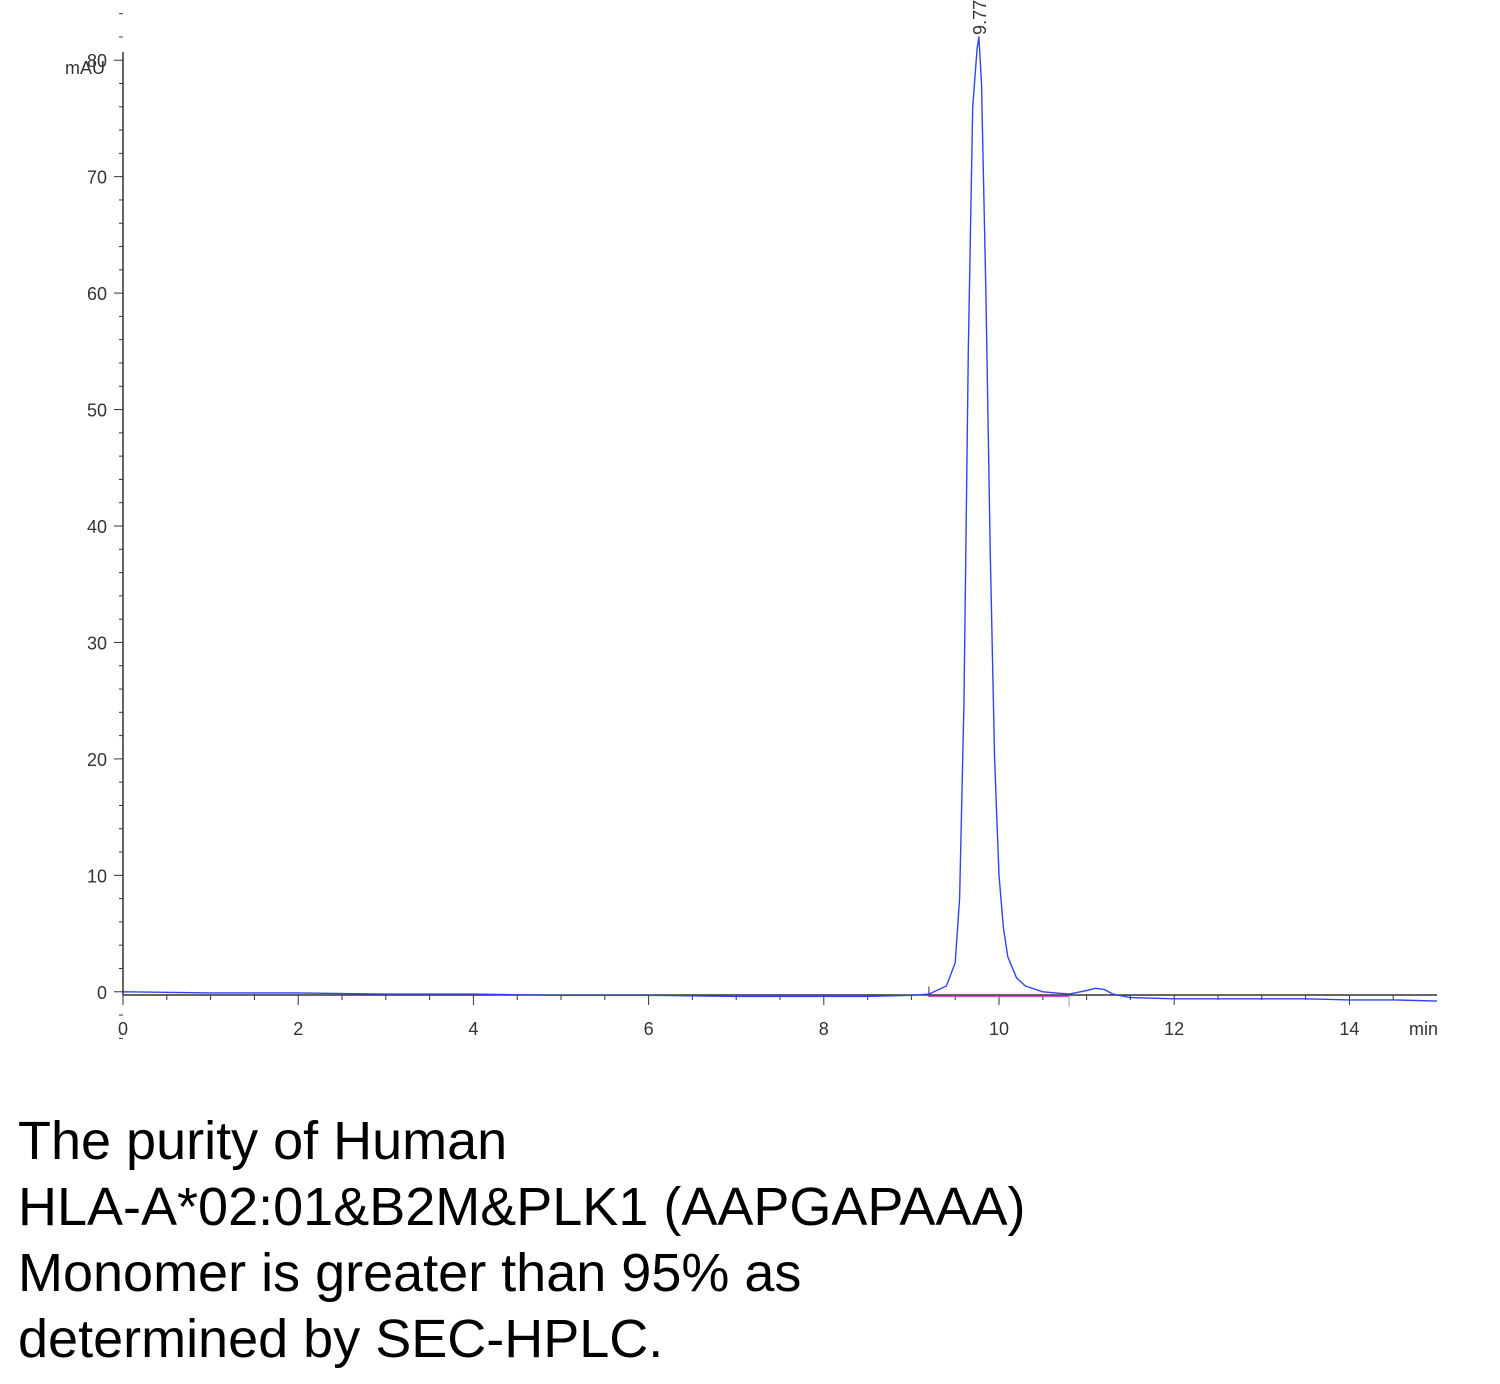  I want to click on y-tick-label: 20, so click(97, 760).